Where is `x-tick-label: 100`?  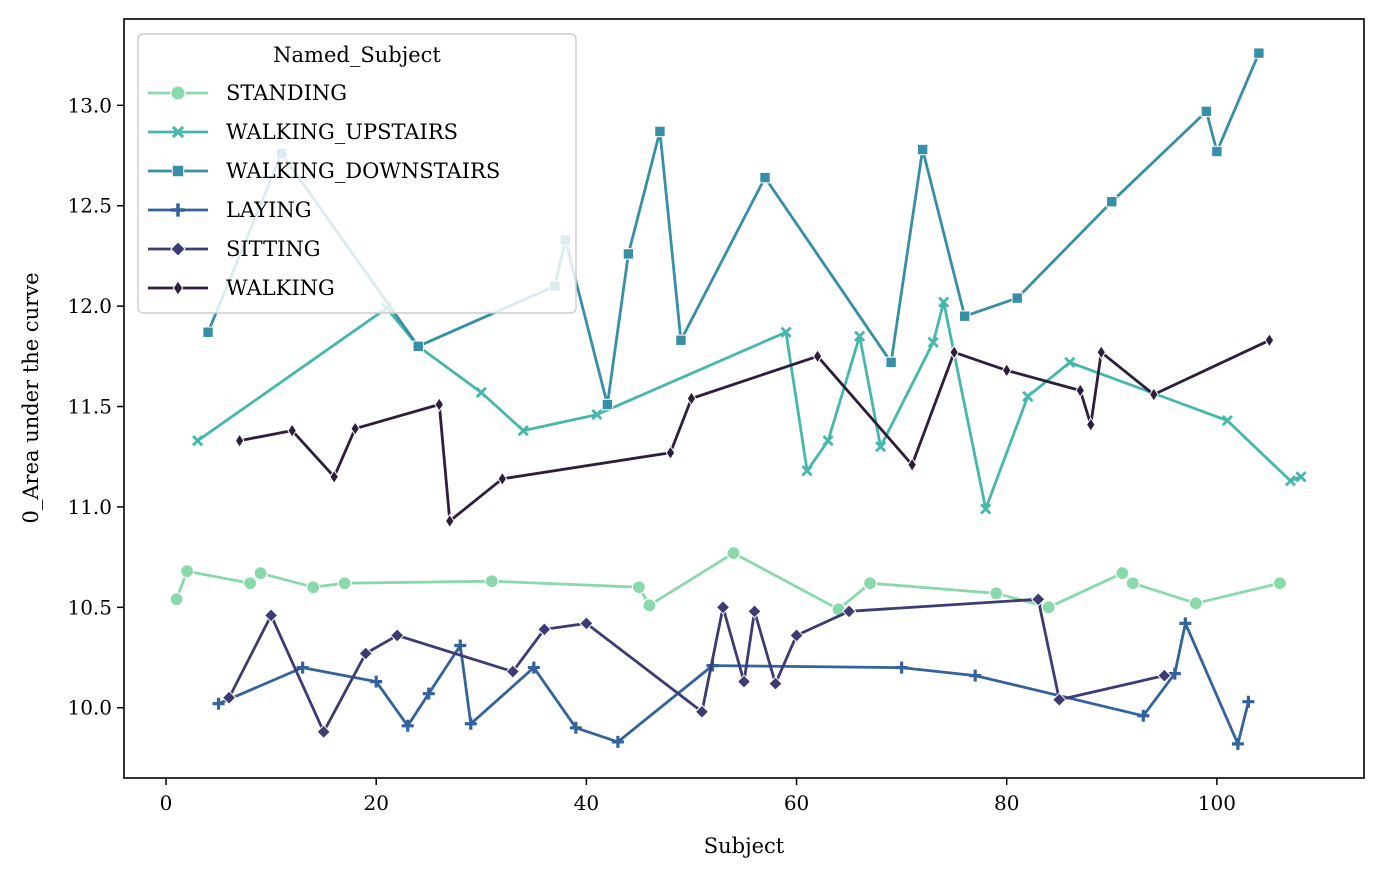
x-tick-label: 100 is located at coordinates (1217, 803).